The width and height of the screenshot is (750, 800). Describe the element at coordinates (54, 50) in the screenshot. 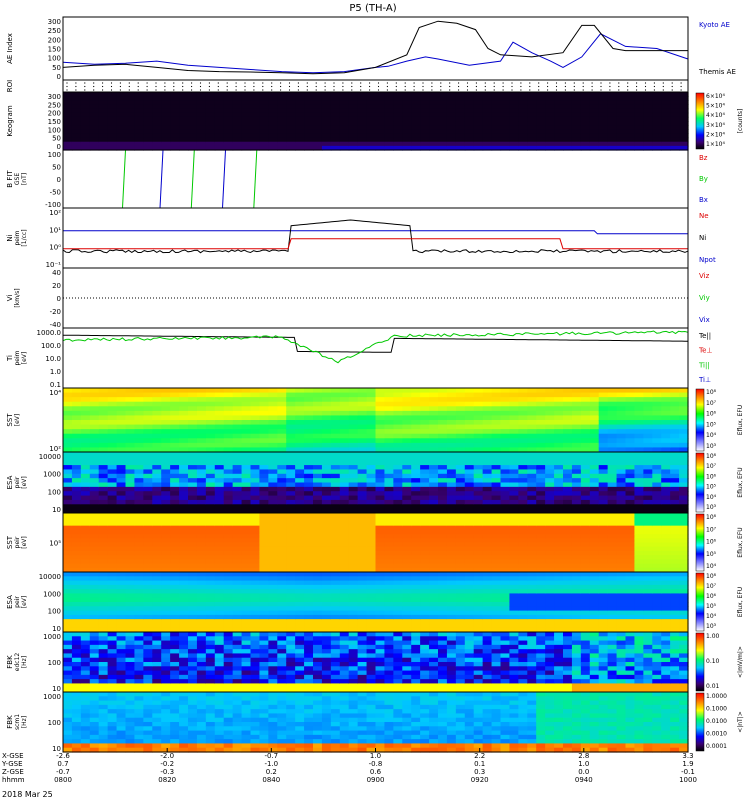

I see `y-tick-label: 150` at that location.